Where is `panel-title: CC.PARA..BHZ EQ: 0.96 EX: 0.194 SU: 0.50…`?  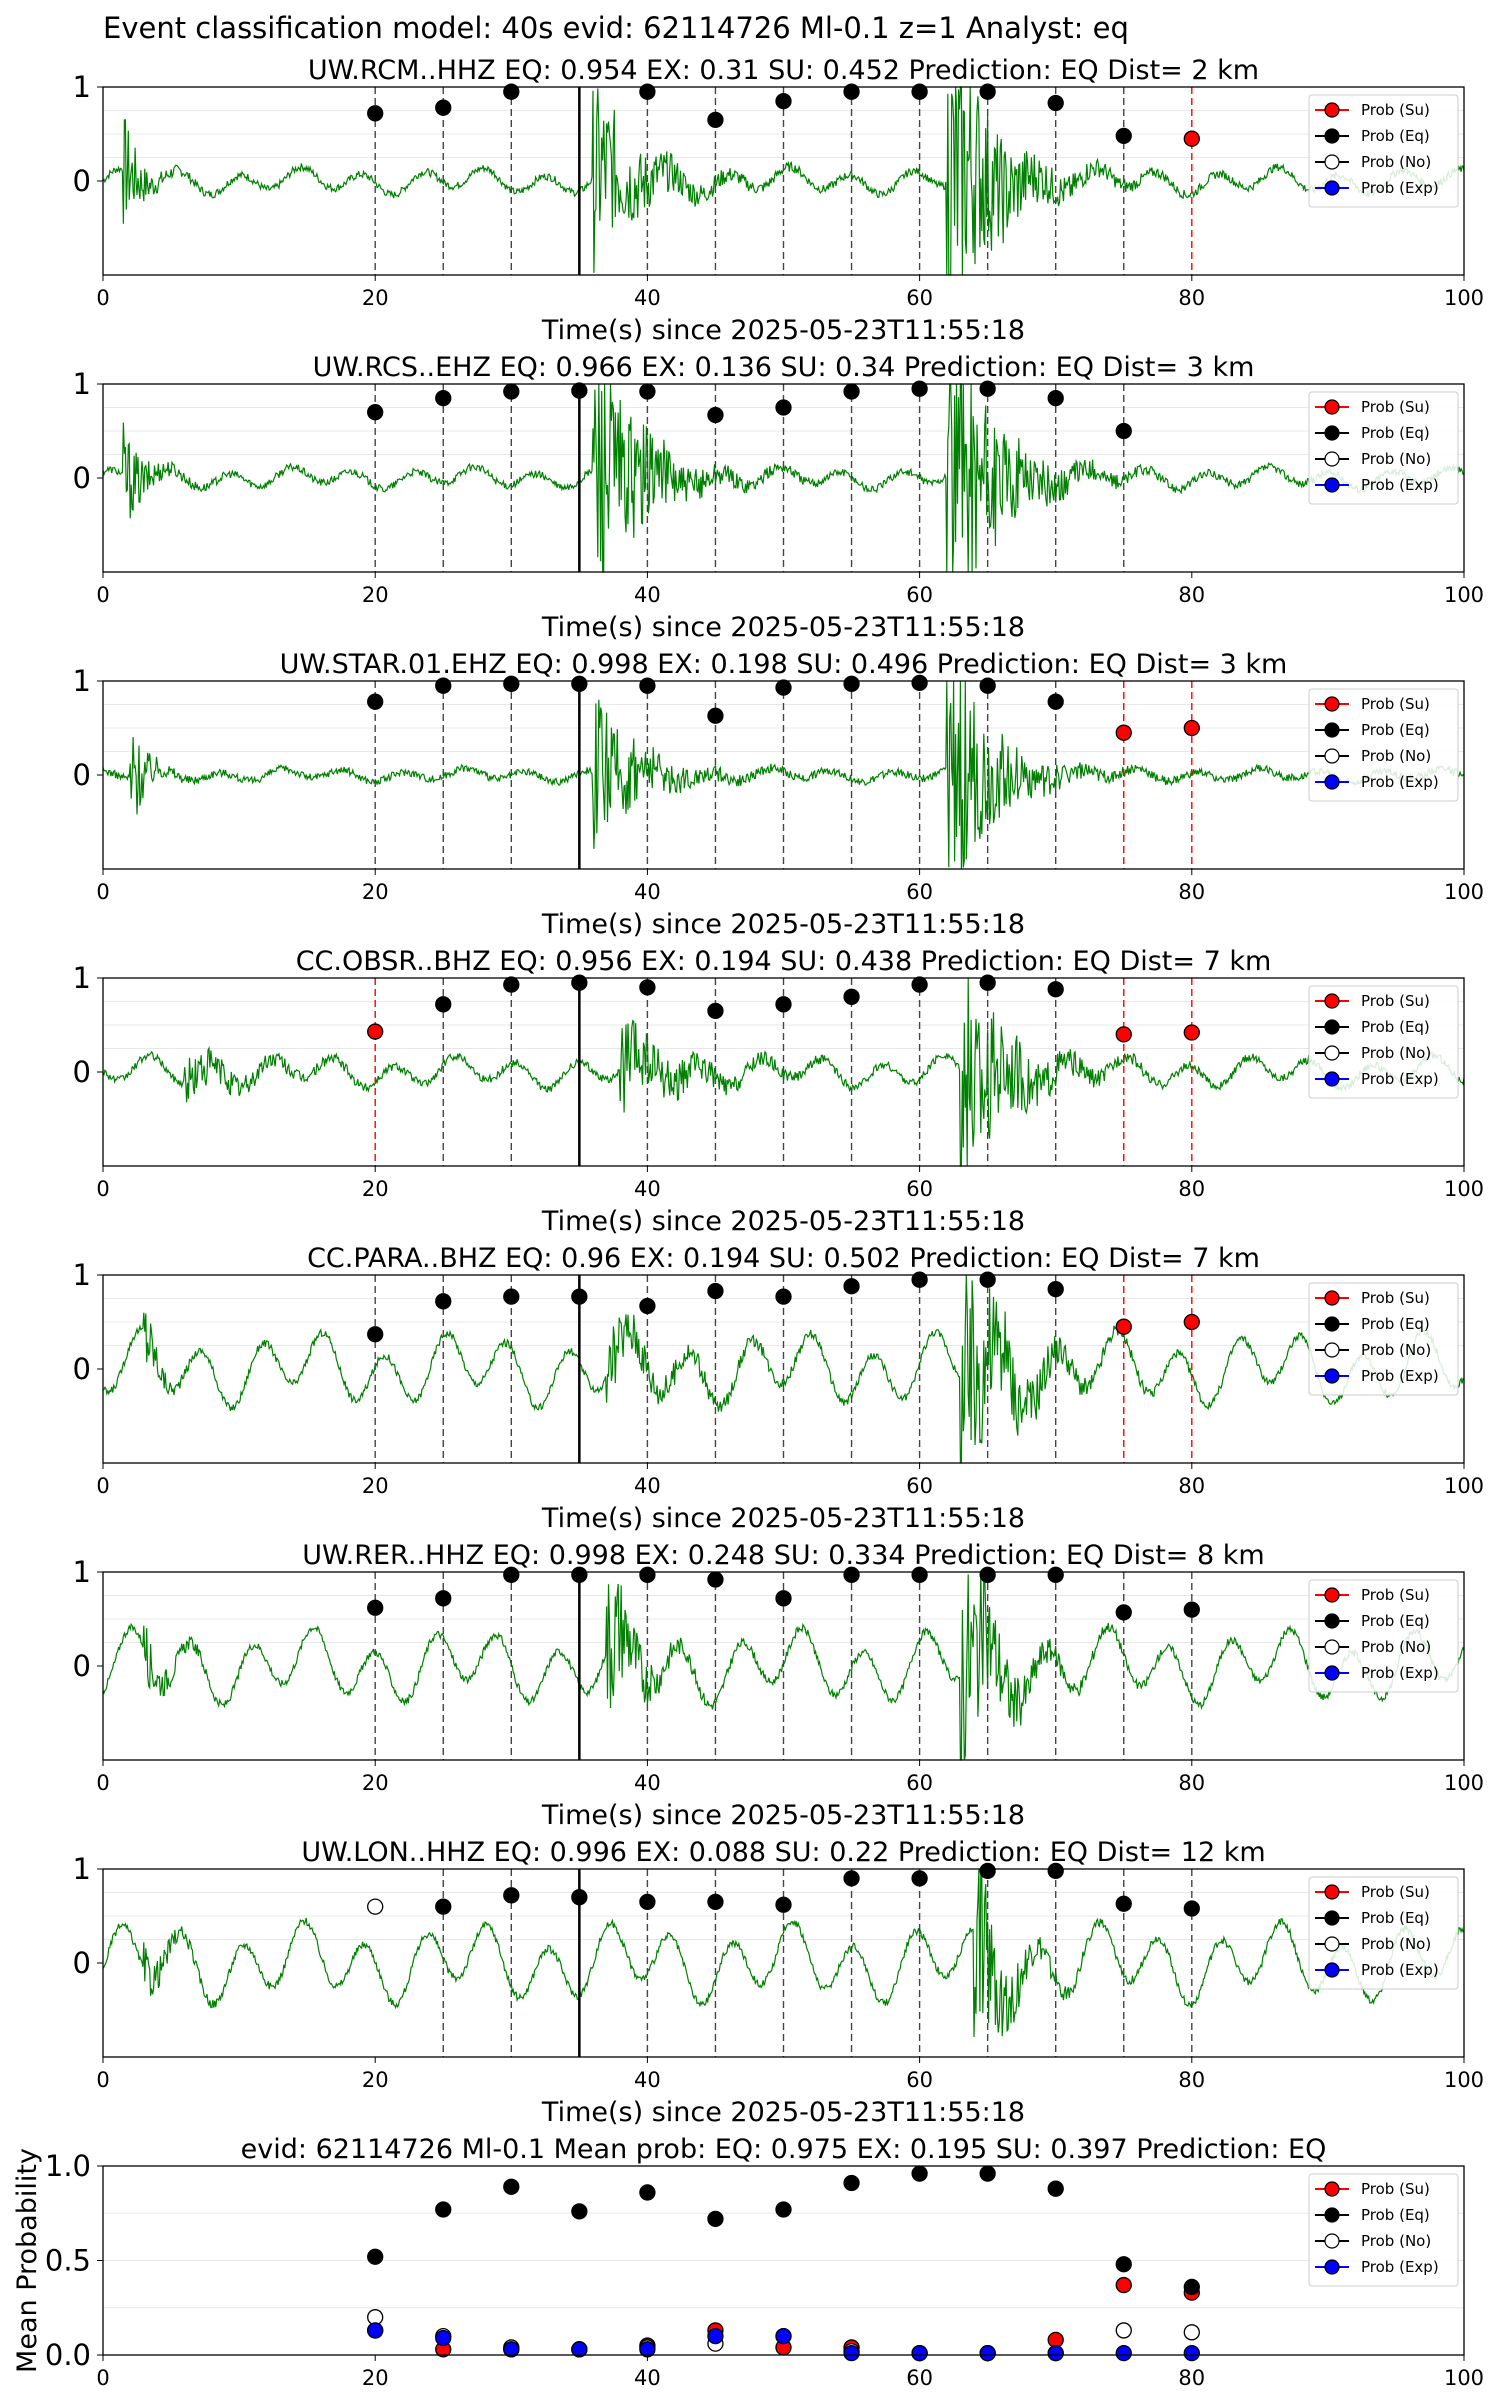 panel-title: CC.PARA..BHZ EQ: 0.96 EX: 0.194 SU: 0.50… is located at coordinates (783, 1258).